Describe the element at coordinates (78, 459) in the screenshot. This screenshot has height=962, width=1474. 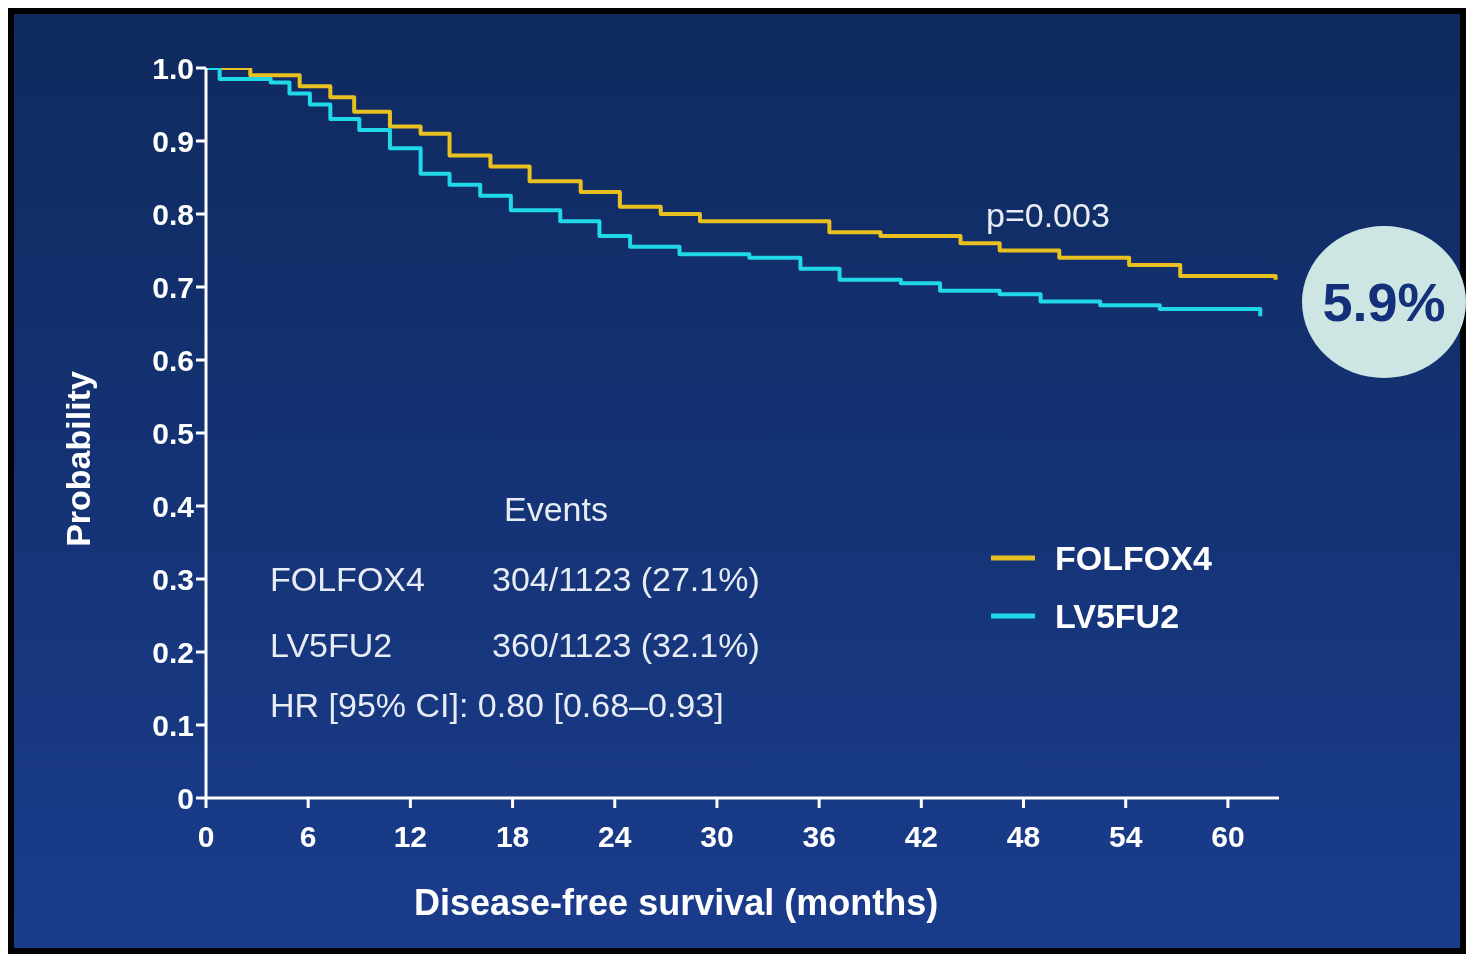
I see `y-axis-title: Probability` at that location.